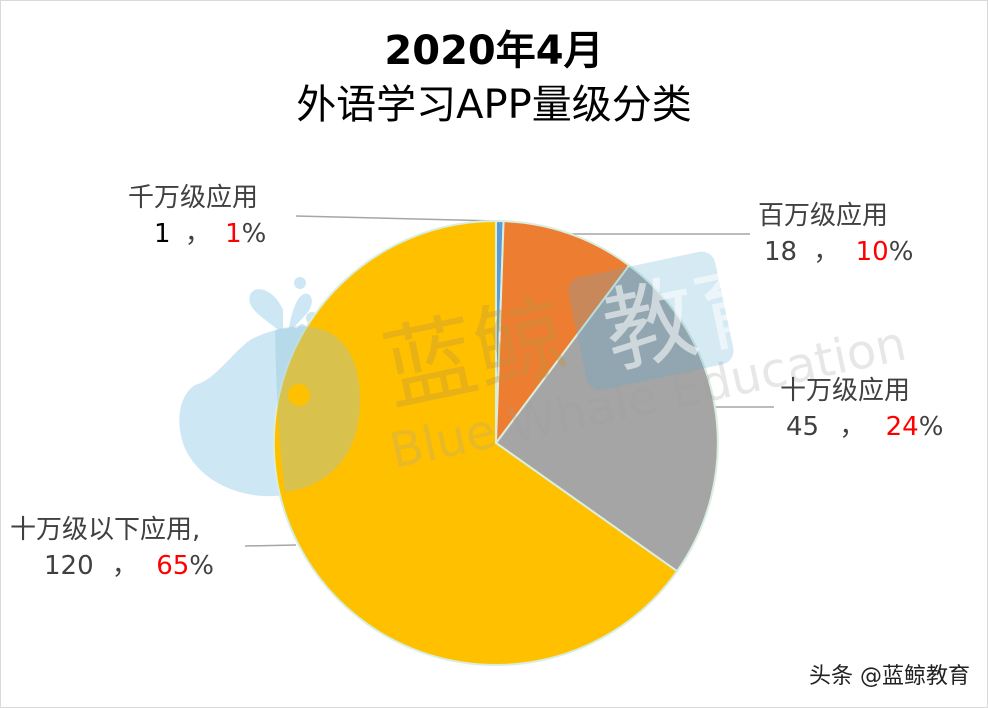 Image resolution: width=988 pixels, height=708 pixels. I want to click on label-hundredthousand-name: 十万级应用, so click(845, 391).